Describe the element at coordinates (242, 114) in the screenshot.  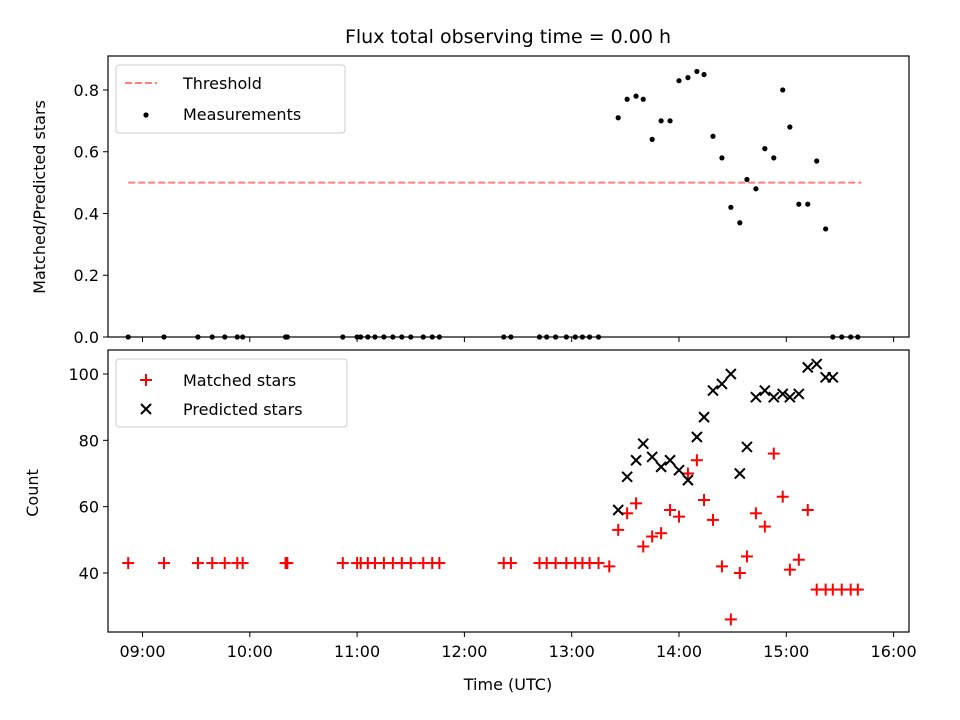
I see `legend-measurements-label: Measurements` at that location.